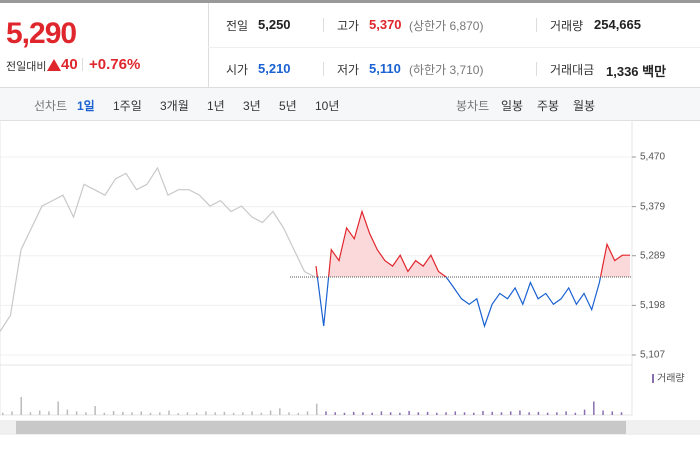 This screenshot has width=700, height=450. I want to click on tab: 3개월, so click(174, 106).